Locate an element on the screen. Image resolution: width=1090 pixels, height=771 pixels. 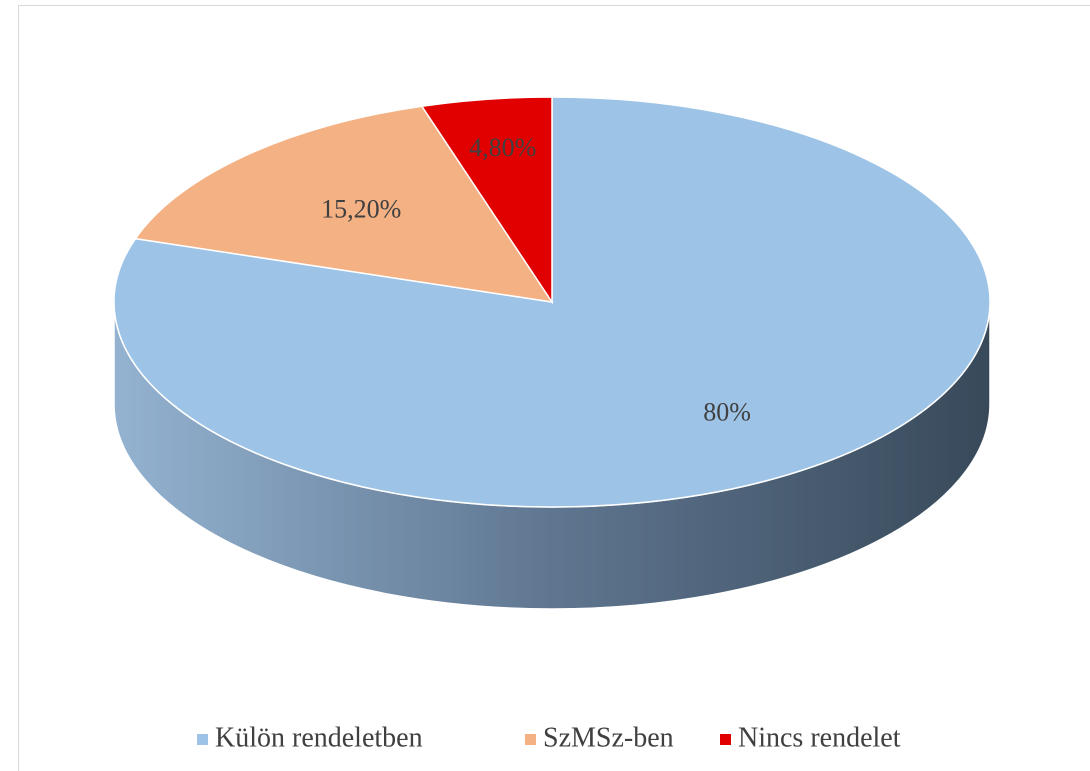
data-label: 4,80% is located at coordinates (502, 147).